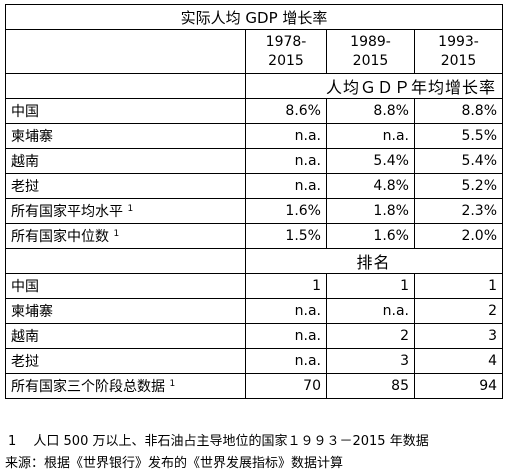 Image resolution: width=507 pixels, height=474 pixels. I want to click on table-row: 柬埔寨 n.a. n.a. 2, so click(254, 311).